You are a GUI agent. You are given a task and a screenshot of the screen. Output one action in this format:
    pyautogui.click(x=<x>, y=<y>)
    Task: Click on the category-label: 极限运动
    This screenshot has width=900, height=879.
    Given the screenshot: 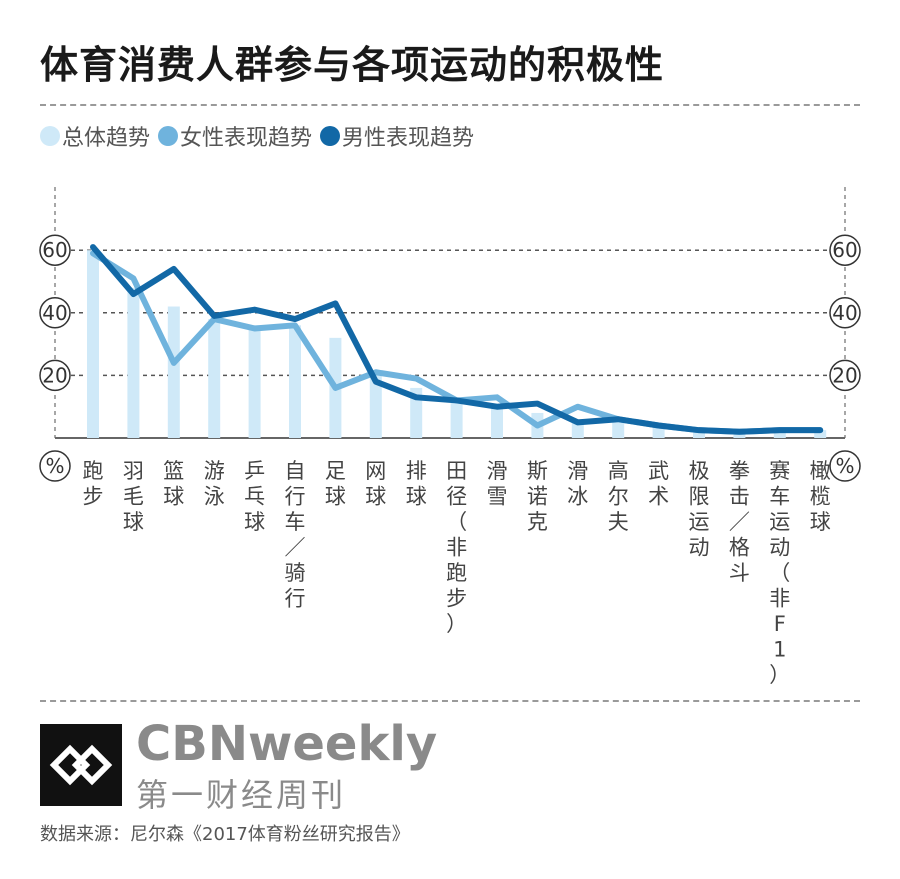 What is the action you would take?
    pyautogui.click(x=699, y=509)
    